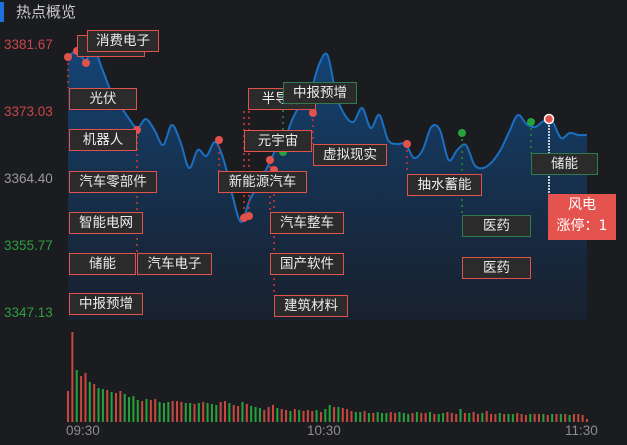  I want to click on y-tick: 3373.03, so click(28, 111).